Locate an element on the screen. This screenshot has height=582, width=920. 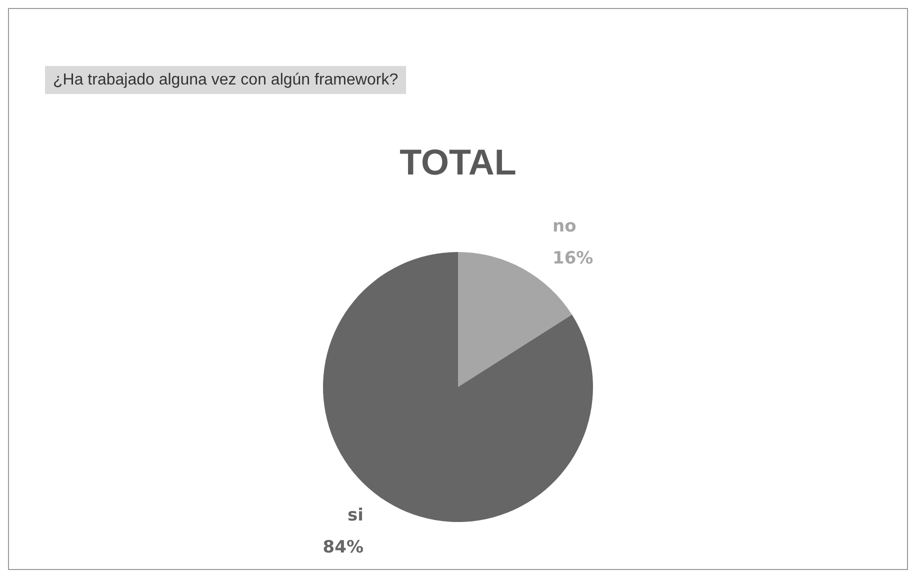
data-label: 16% is located at coordinates (573, 258).